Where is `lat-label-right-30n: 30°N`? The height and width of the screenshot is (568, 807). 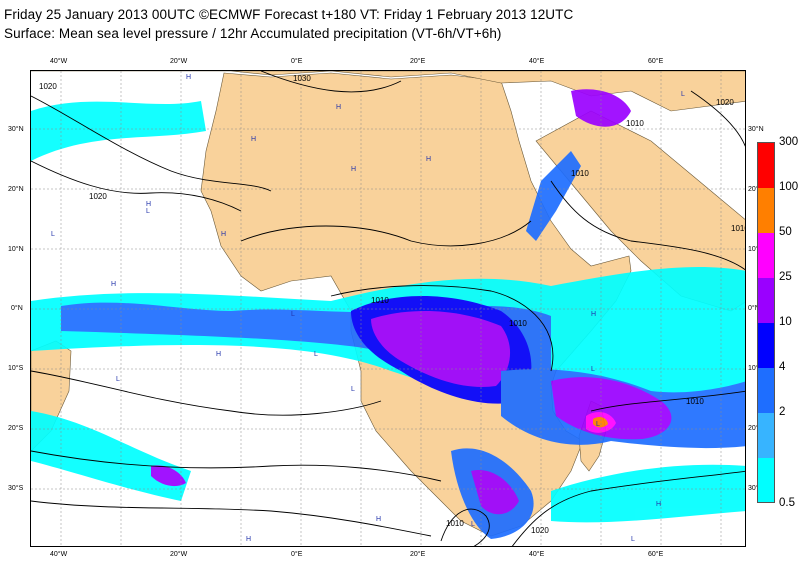
lat-label-right-30n: 30°N is located at coordinates (756, 129).